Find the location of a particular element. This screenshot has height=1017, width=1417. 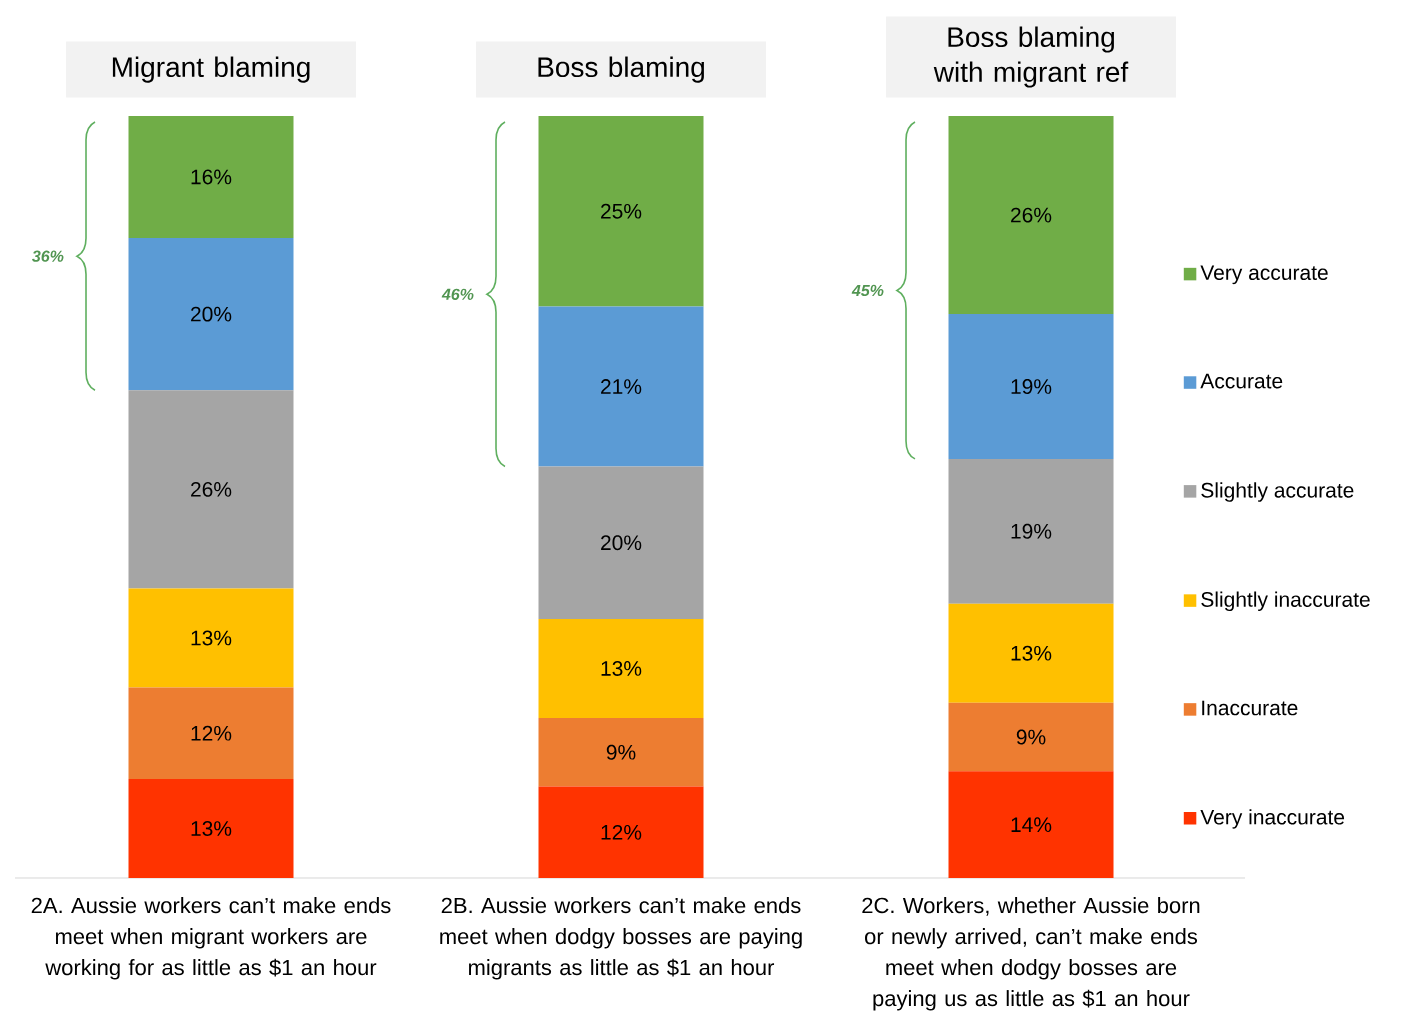

x-tick-label: 2B. Aussie workers can’t make ends meet when dodgy bosses are paying migrants as little as $1 an hour is located at coordinates (621, 938).